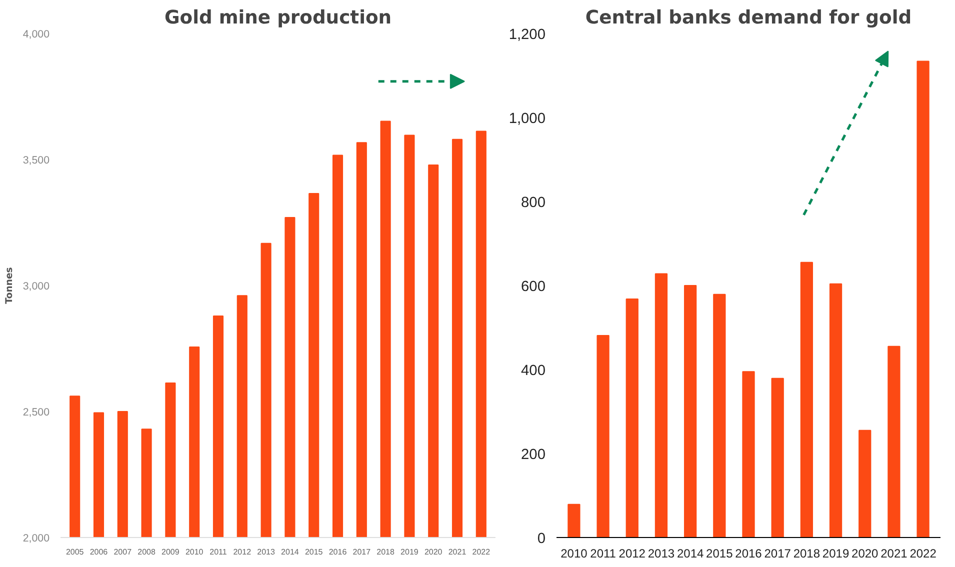 This screenshot has height=567, width=955. Describe the element at coordinates (36, 412) in the screenshot. I see `y-tick-label: 2,500` at that location.